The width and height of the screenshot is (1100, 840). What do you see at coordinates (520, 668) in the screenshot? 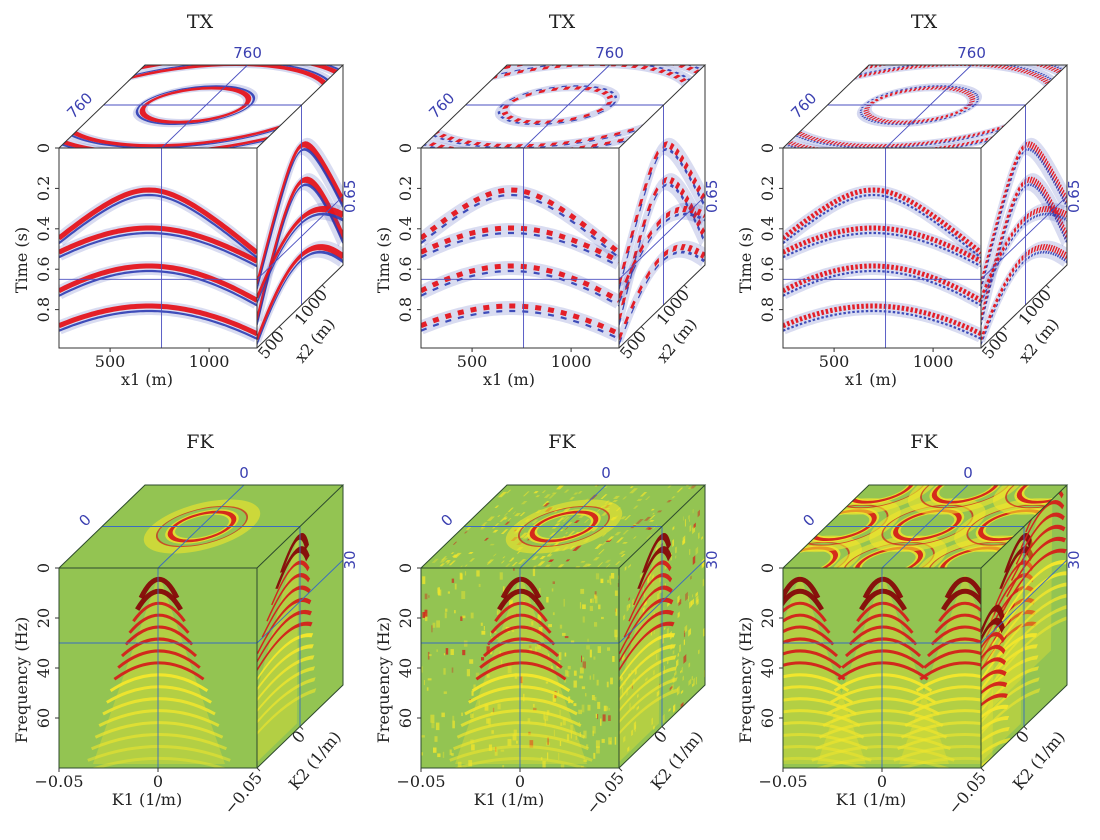
I see `front-face` at bounding box center [520, 668].